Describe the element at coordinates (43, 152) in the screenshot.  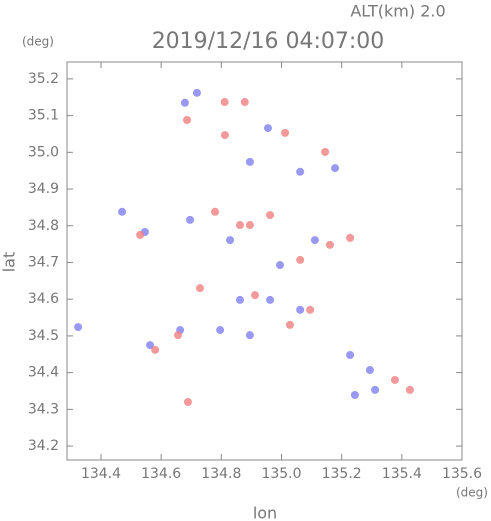
I see `y-tick-label: 35.0` at that location.